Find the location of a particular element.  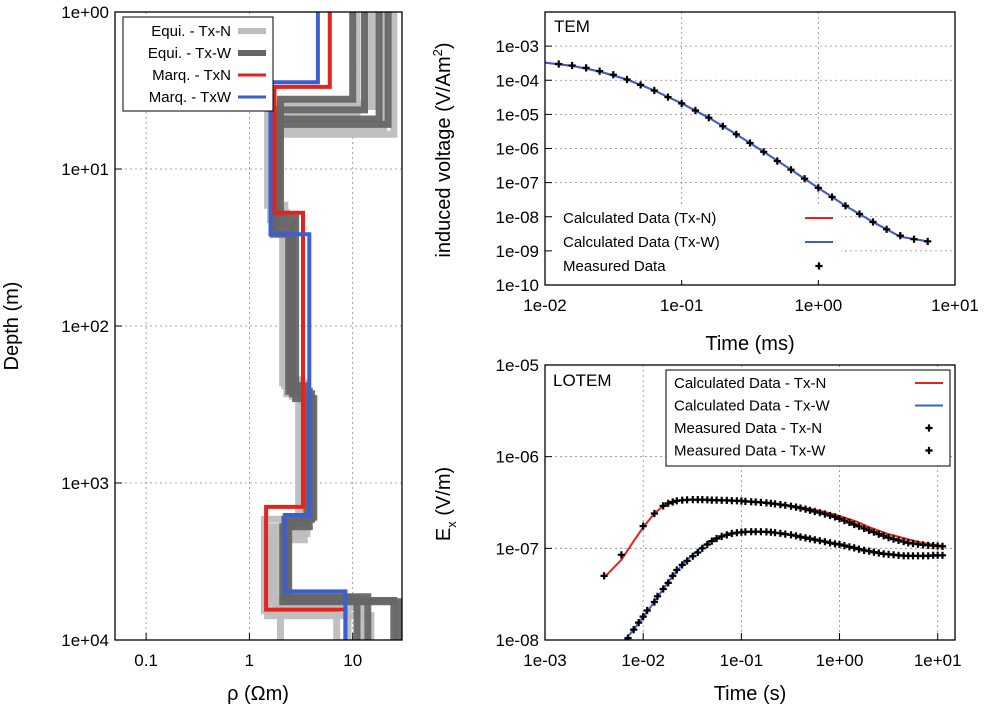

model-y-tick-label: 1e+02 is located at coordinates (85, 326).